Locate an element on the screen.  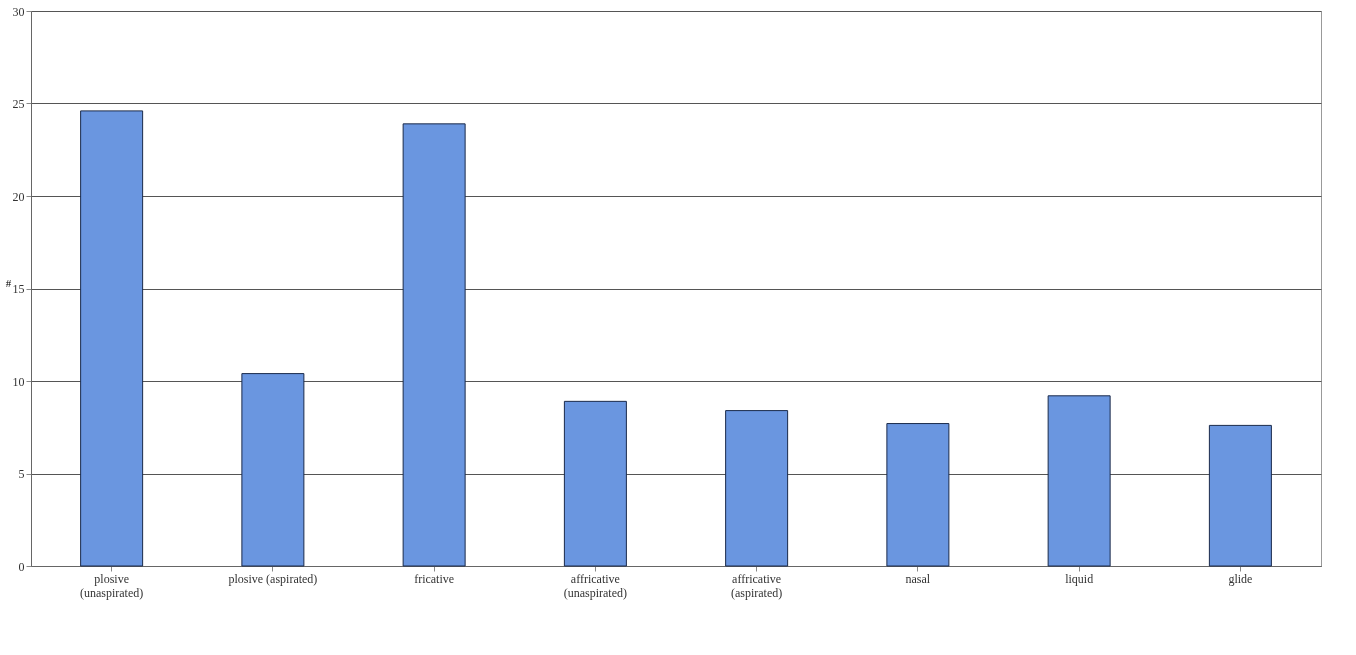
x-tick-label: liquid is located at coordinates (1079, 578).